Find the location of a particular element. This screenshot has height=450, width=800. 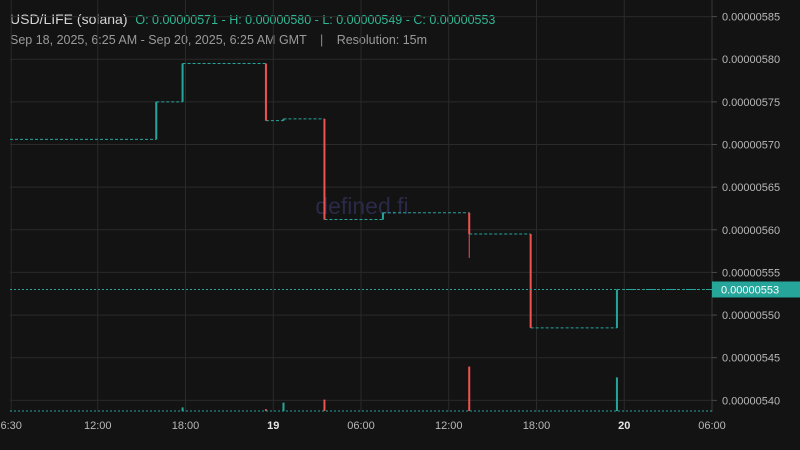

price-tick-label: 0.00000585 is located at coordinates (751, 18).